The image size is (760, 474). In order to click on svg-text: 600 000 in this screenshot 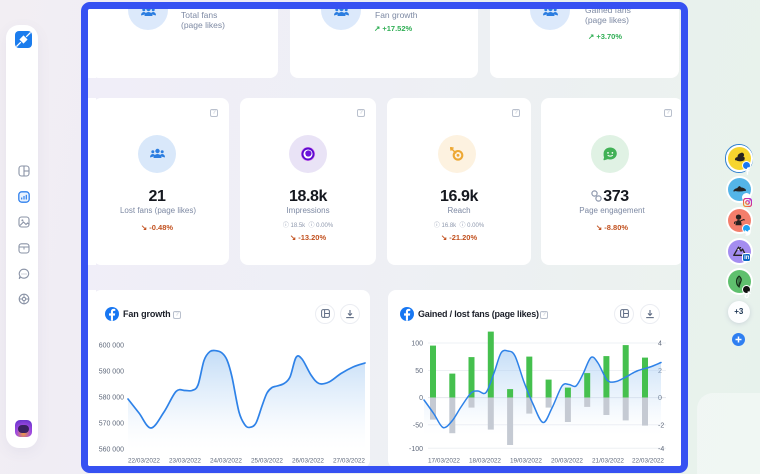, I will do `click(111, 345)`.